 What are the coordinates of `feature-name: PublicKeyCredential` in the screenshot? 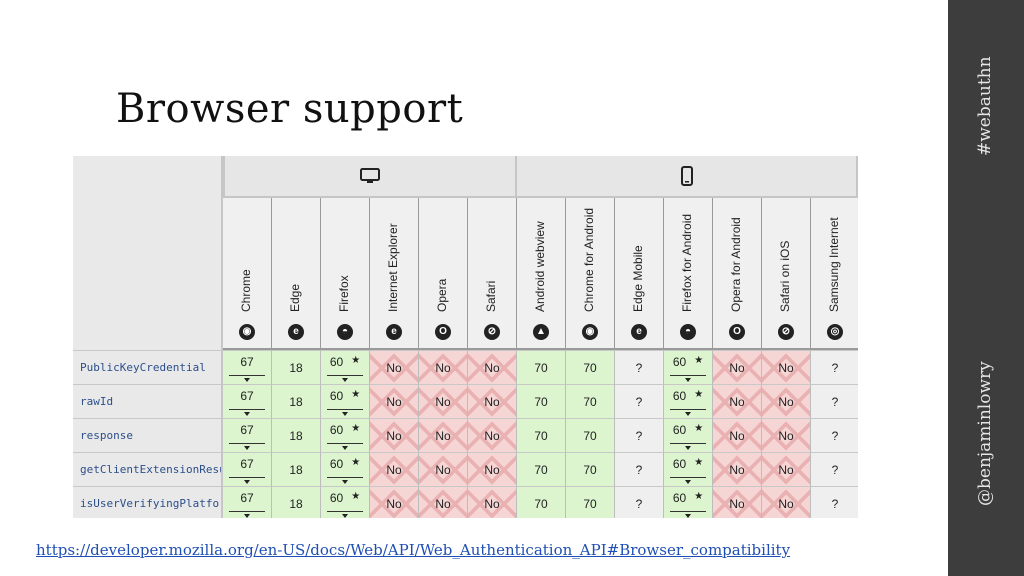 It's located at (148, 367).